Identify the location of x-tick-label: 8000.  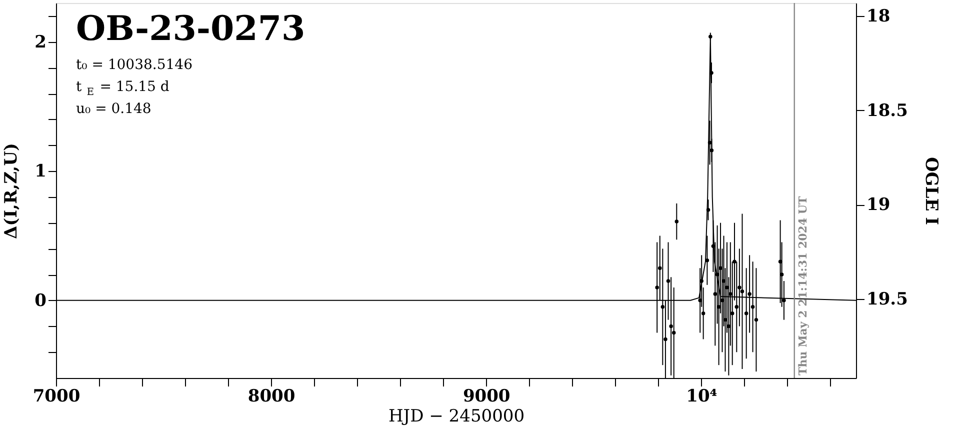
(272, 396).